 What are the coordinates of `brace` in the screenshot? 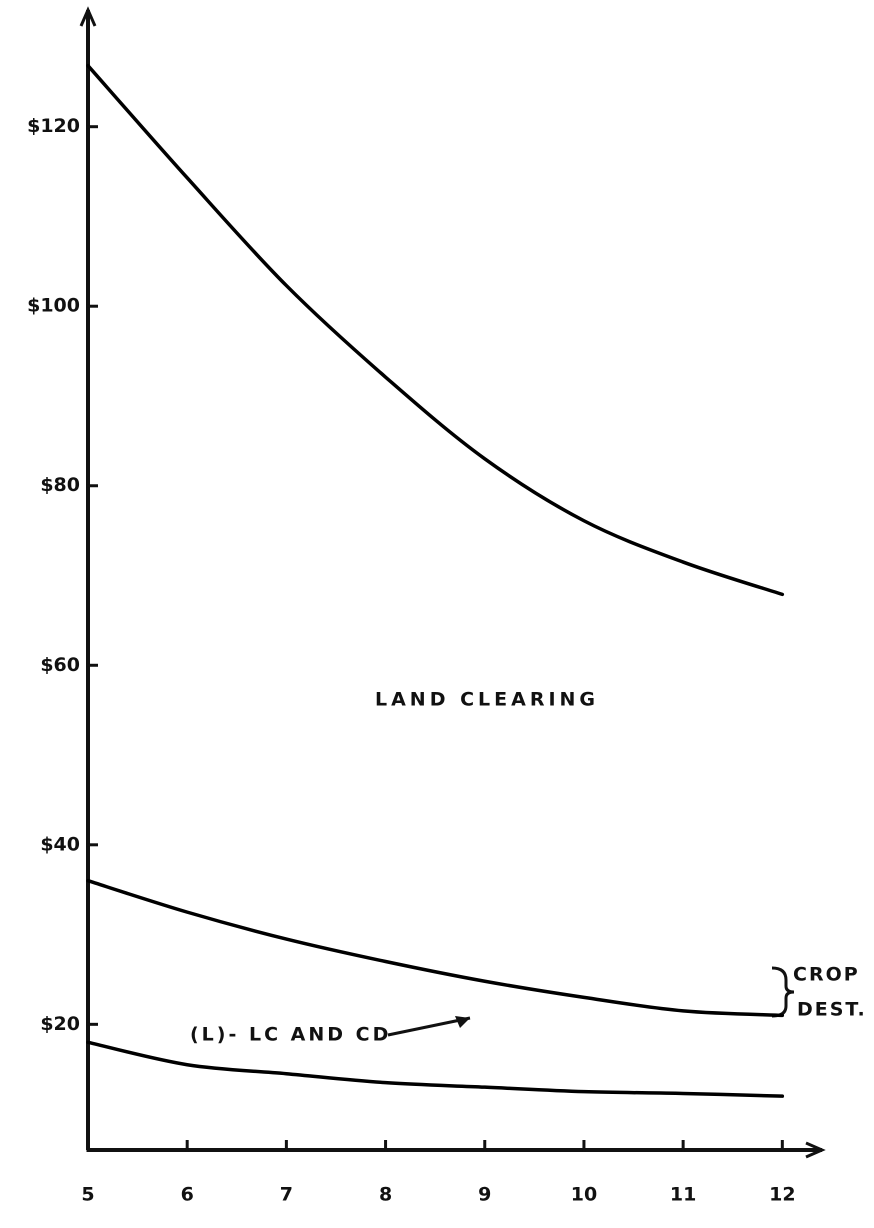 It's located at (783, 992).